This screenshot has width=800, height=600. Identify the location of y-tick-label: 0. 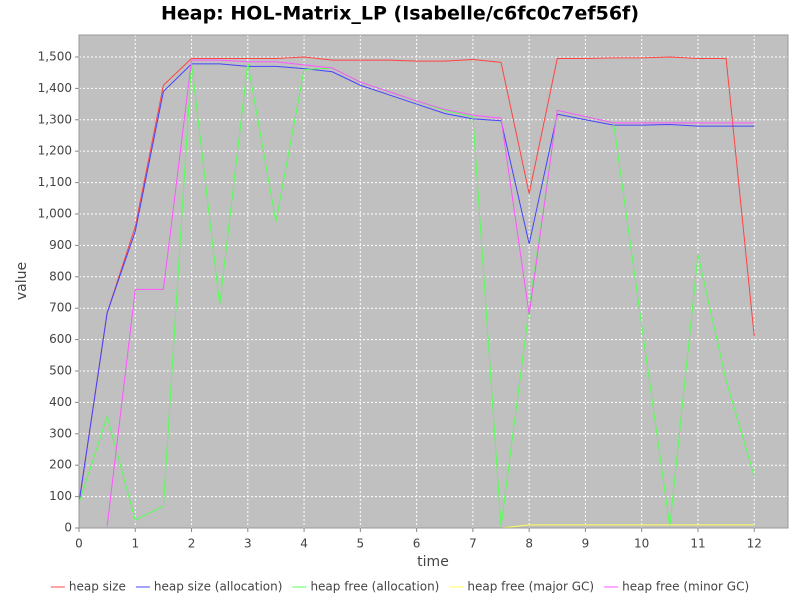
(68, 528).